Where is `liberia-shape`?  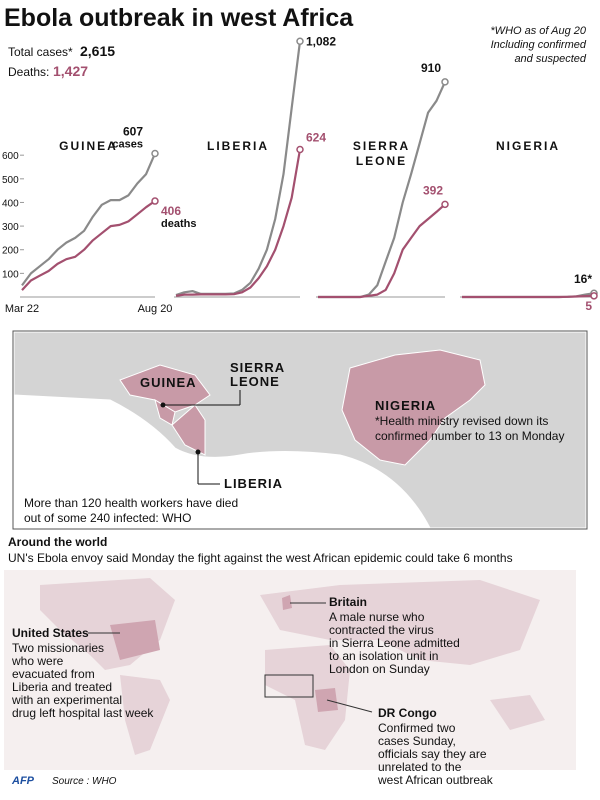 liberia-shape is located at coordinates (188, 430).